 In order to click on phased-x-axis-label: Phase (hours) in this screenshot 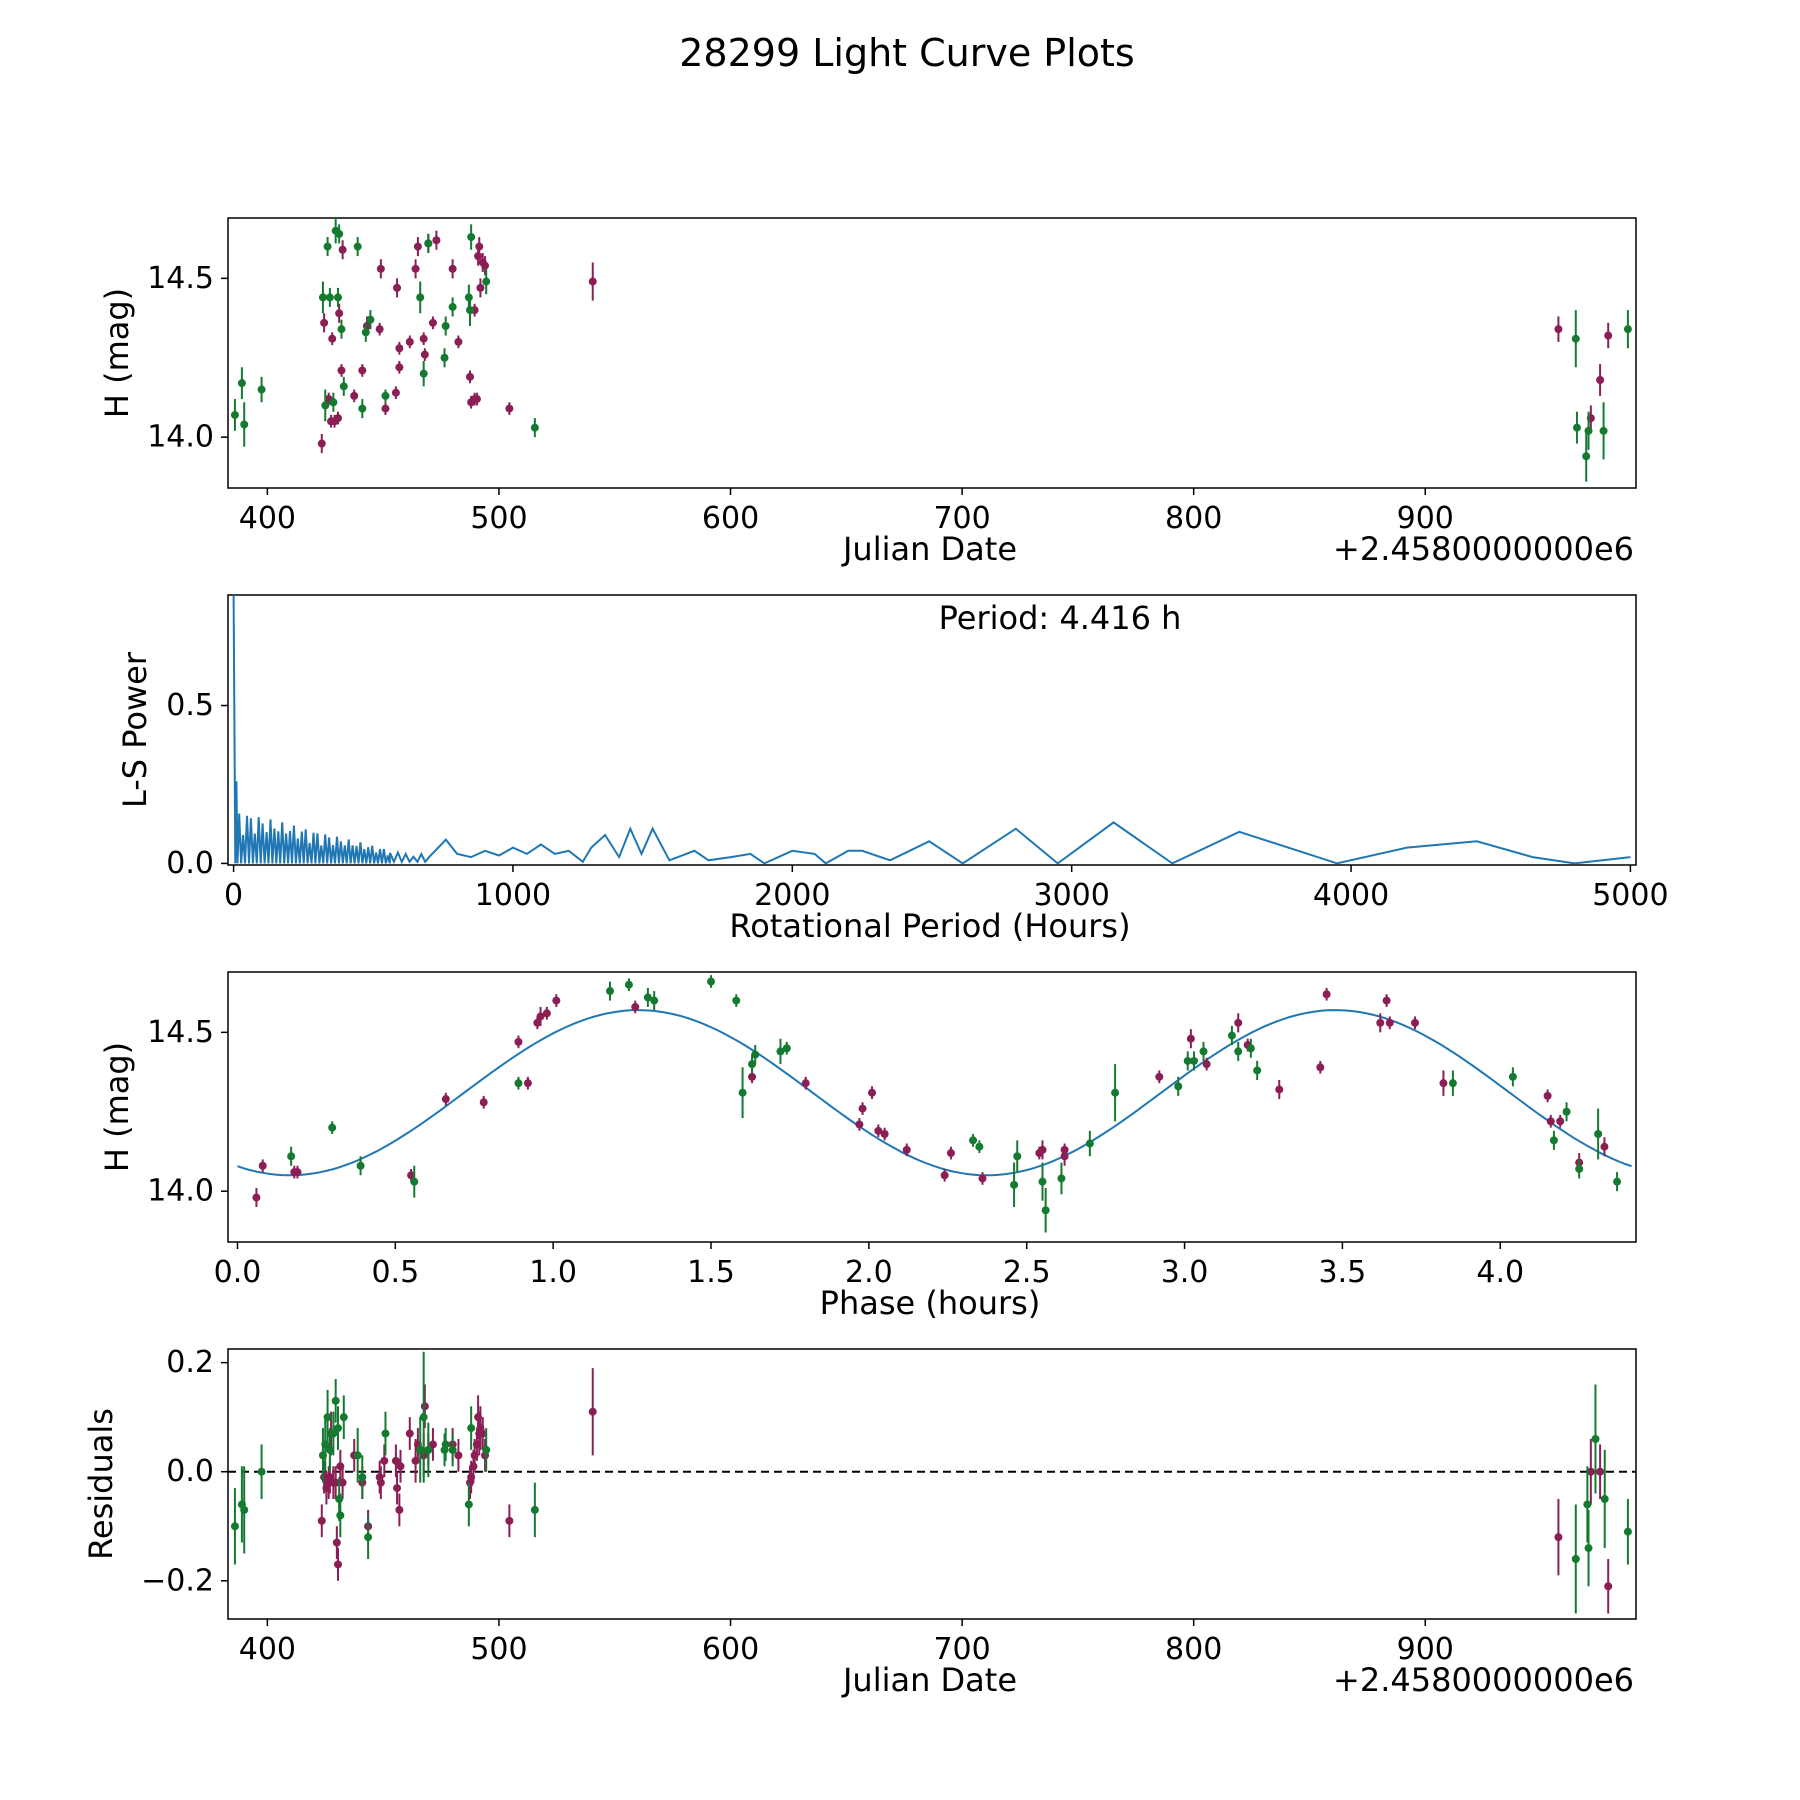, I will do `click(930, 1303)`.